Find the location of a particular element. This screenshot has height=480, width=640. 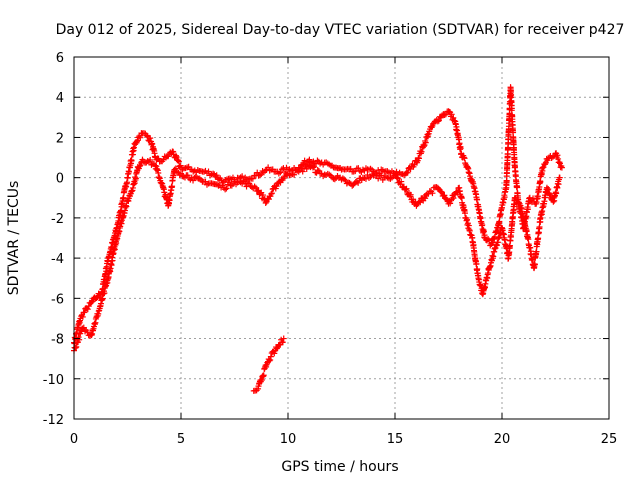

y-tick-label: 4 is located at coordinates (60, 98).